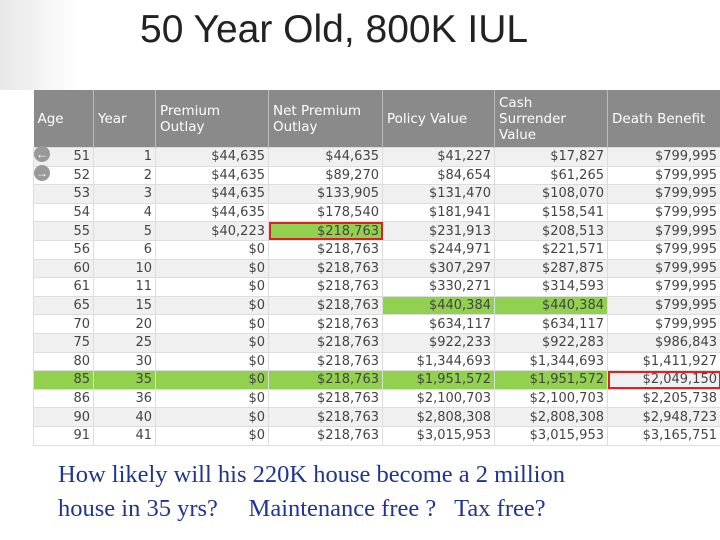 The height and width of the screenshot is (540, 720). I want to click on table-cell: $1,951,572, so click(438, 380).